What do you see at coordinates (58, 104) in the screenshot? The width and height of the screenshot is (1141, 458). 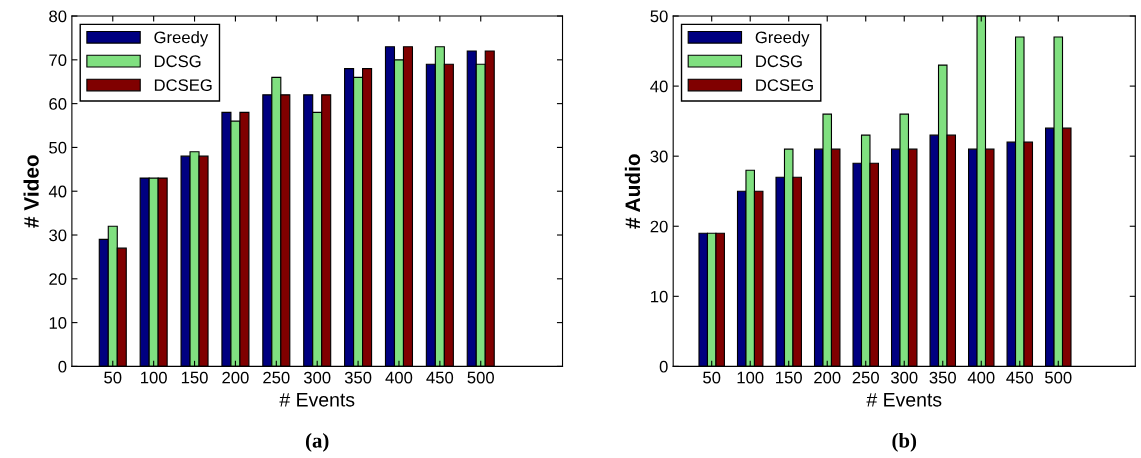 I see `y-tick-label: 60` at bounding box center [58, 104].